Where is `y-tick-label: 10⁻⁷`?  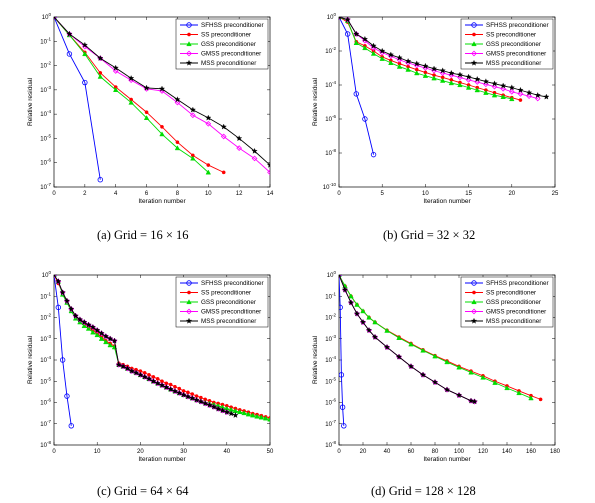
y-tick-label: 10⁻⁷ is located at coordinates (330, 423).